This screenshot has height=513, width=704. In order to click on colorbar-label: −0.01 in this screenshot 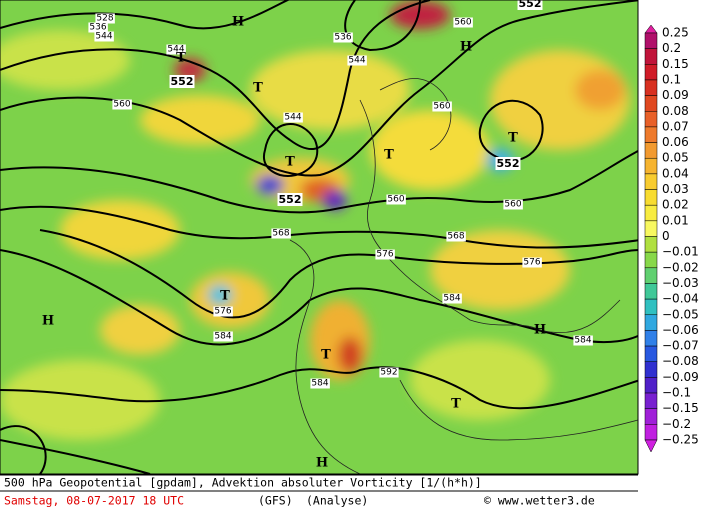, I will do `click(680, 252)`.